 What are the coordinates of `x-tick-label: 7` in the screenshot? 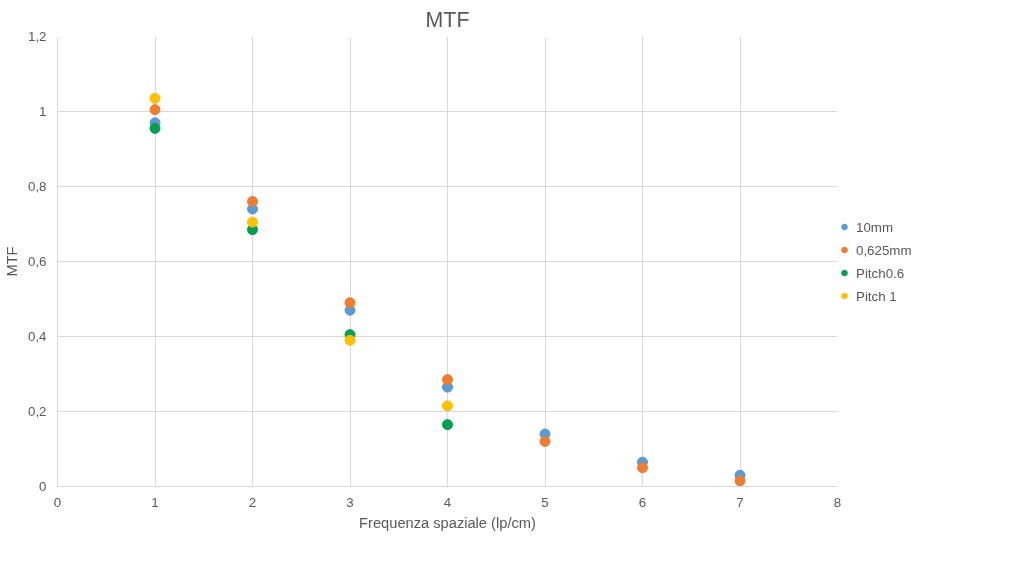 It's located at (740, 502).